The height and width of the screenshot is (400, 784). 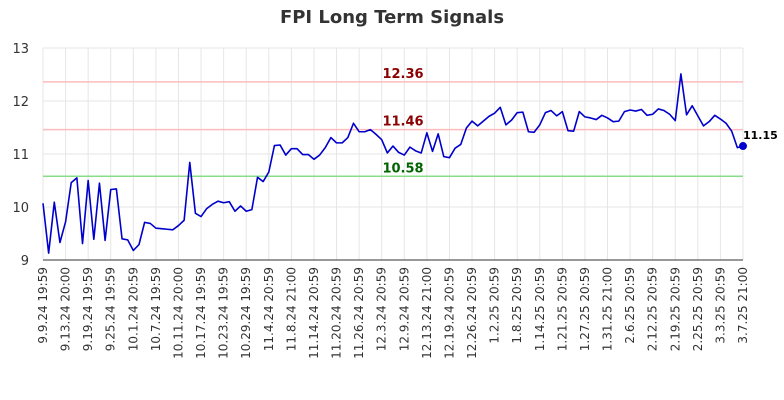 I want to click on last-value-label: 11.15, so click(x=760, y=135).